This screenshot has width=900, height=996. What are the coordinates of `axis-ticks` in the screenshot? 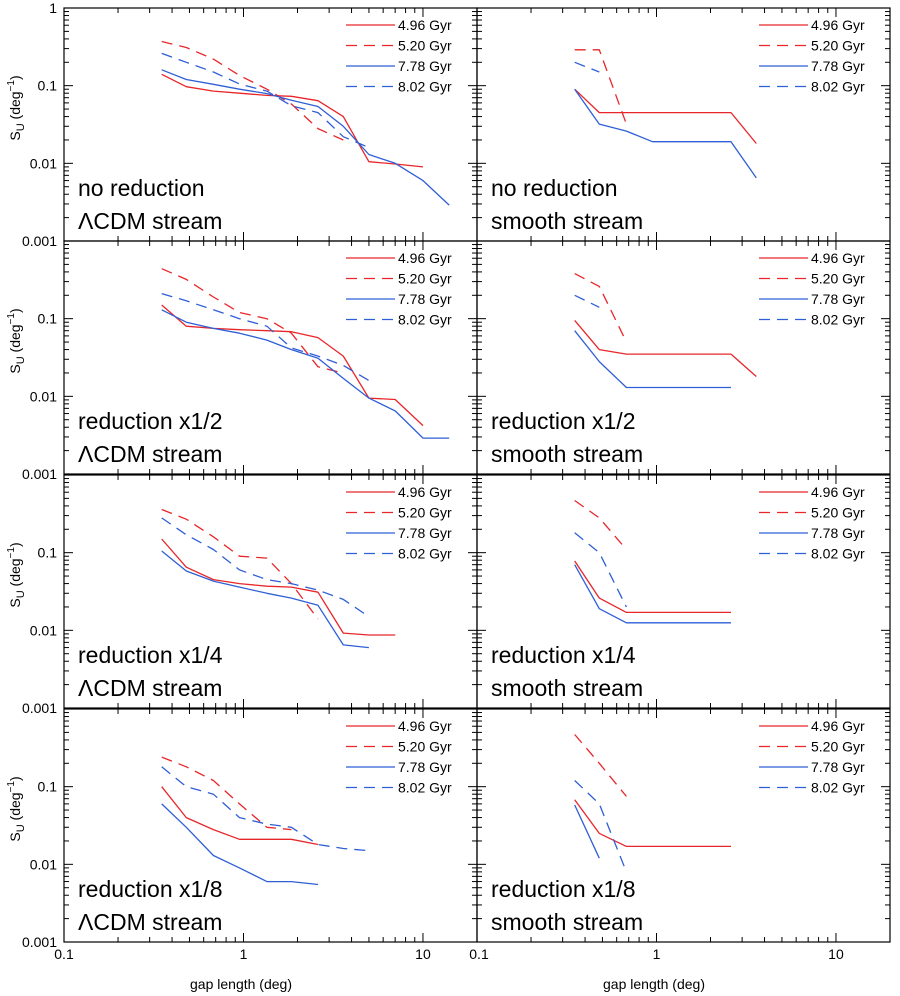 It's located at (683, 591).